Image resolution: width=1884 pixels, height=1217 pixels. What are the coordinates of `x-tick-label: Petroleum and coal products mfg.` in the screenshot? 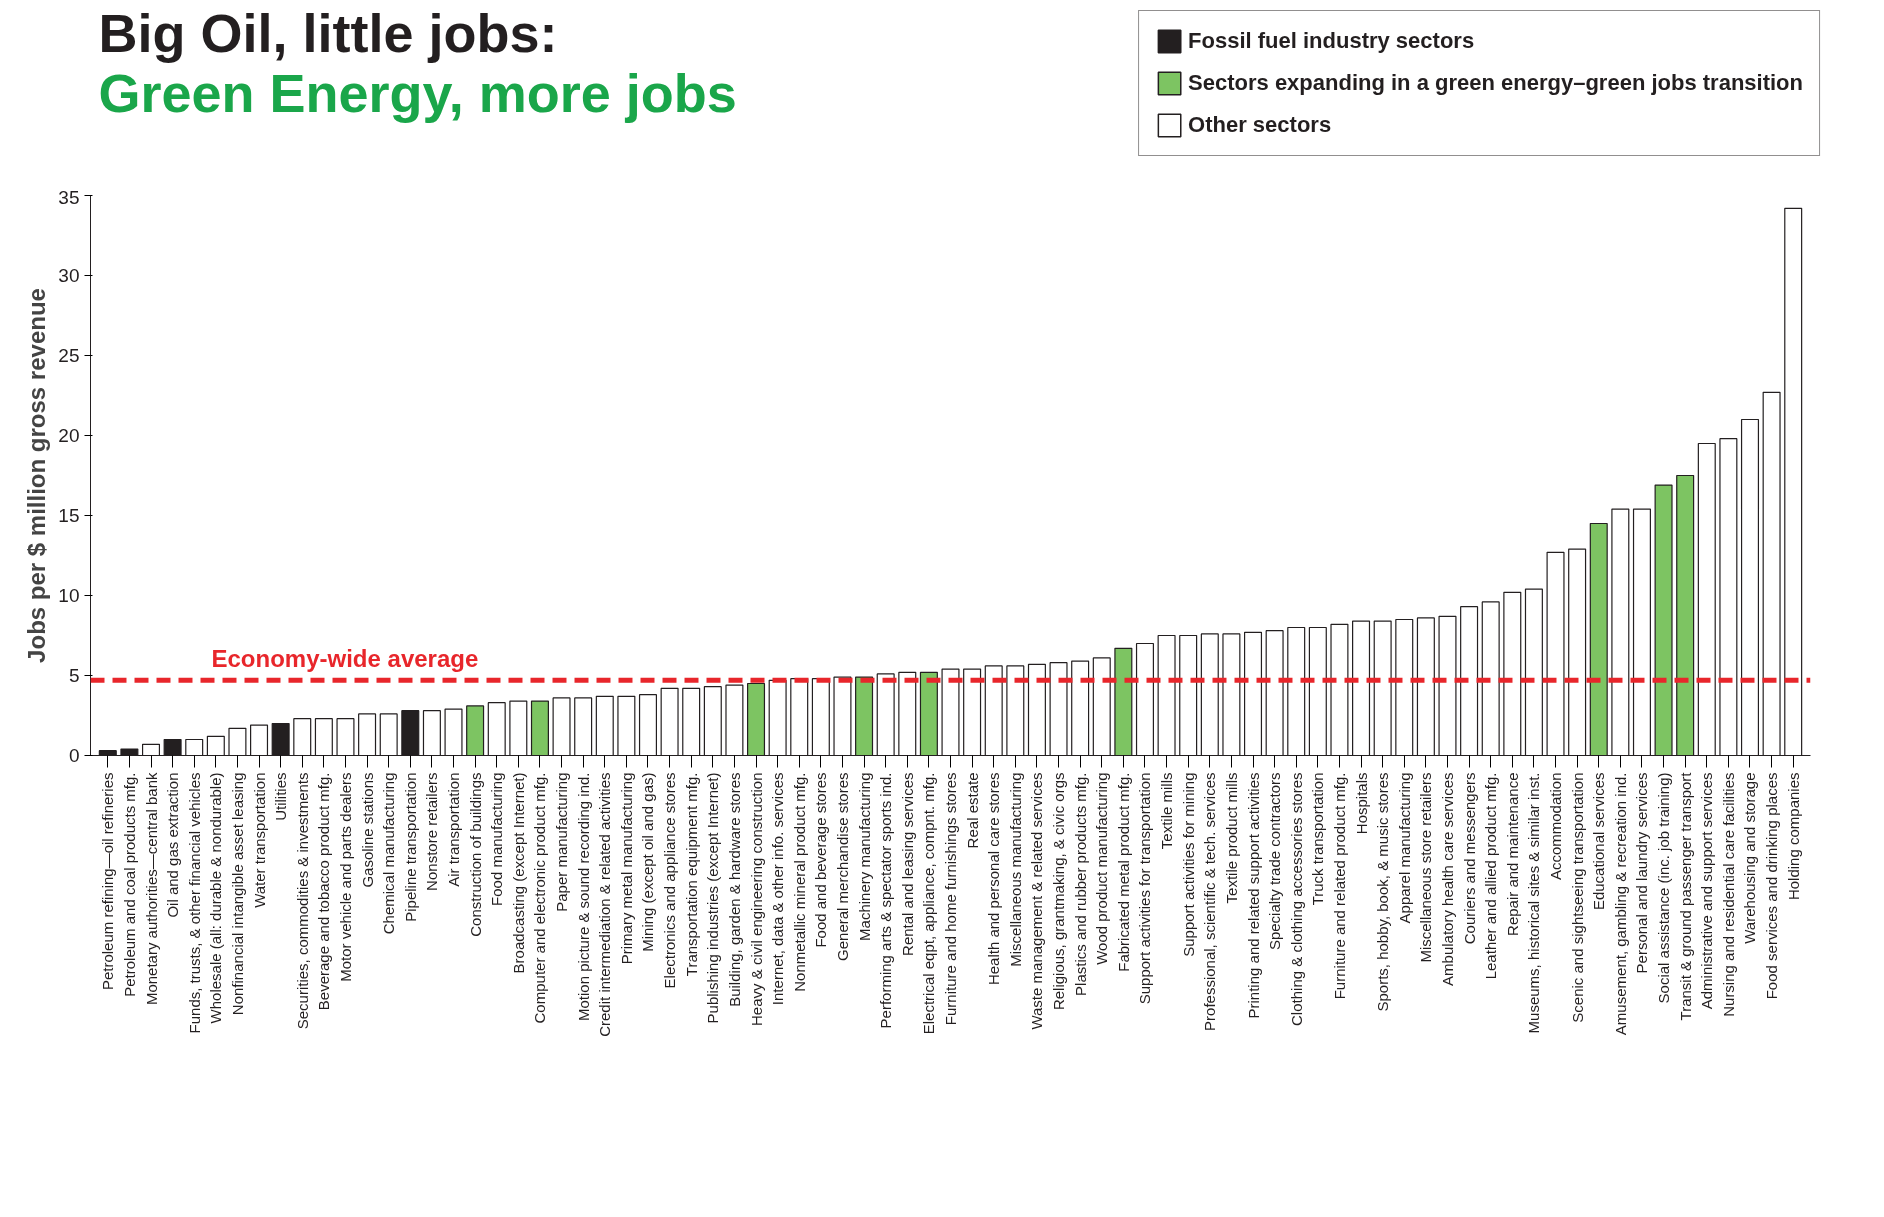 It's located at (129, 884).